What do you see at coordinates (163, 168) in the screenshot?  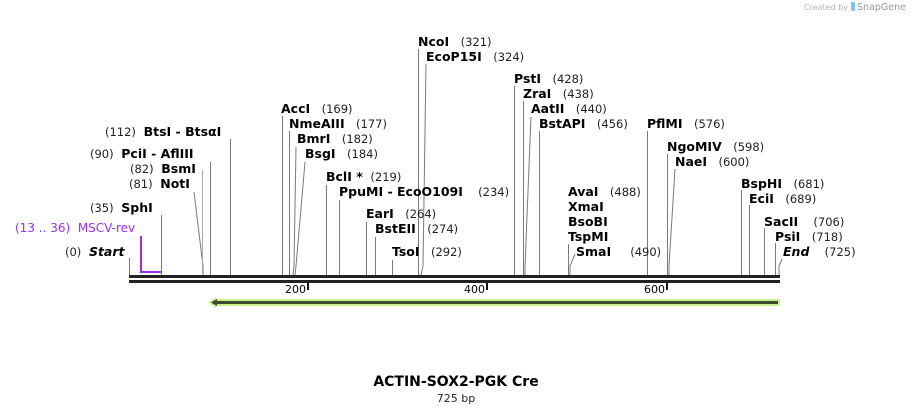 I see `site-label-bsmi: (82) BsmI` at bounding box center [163, 168].